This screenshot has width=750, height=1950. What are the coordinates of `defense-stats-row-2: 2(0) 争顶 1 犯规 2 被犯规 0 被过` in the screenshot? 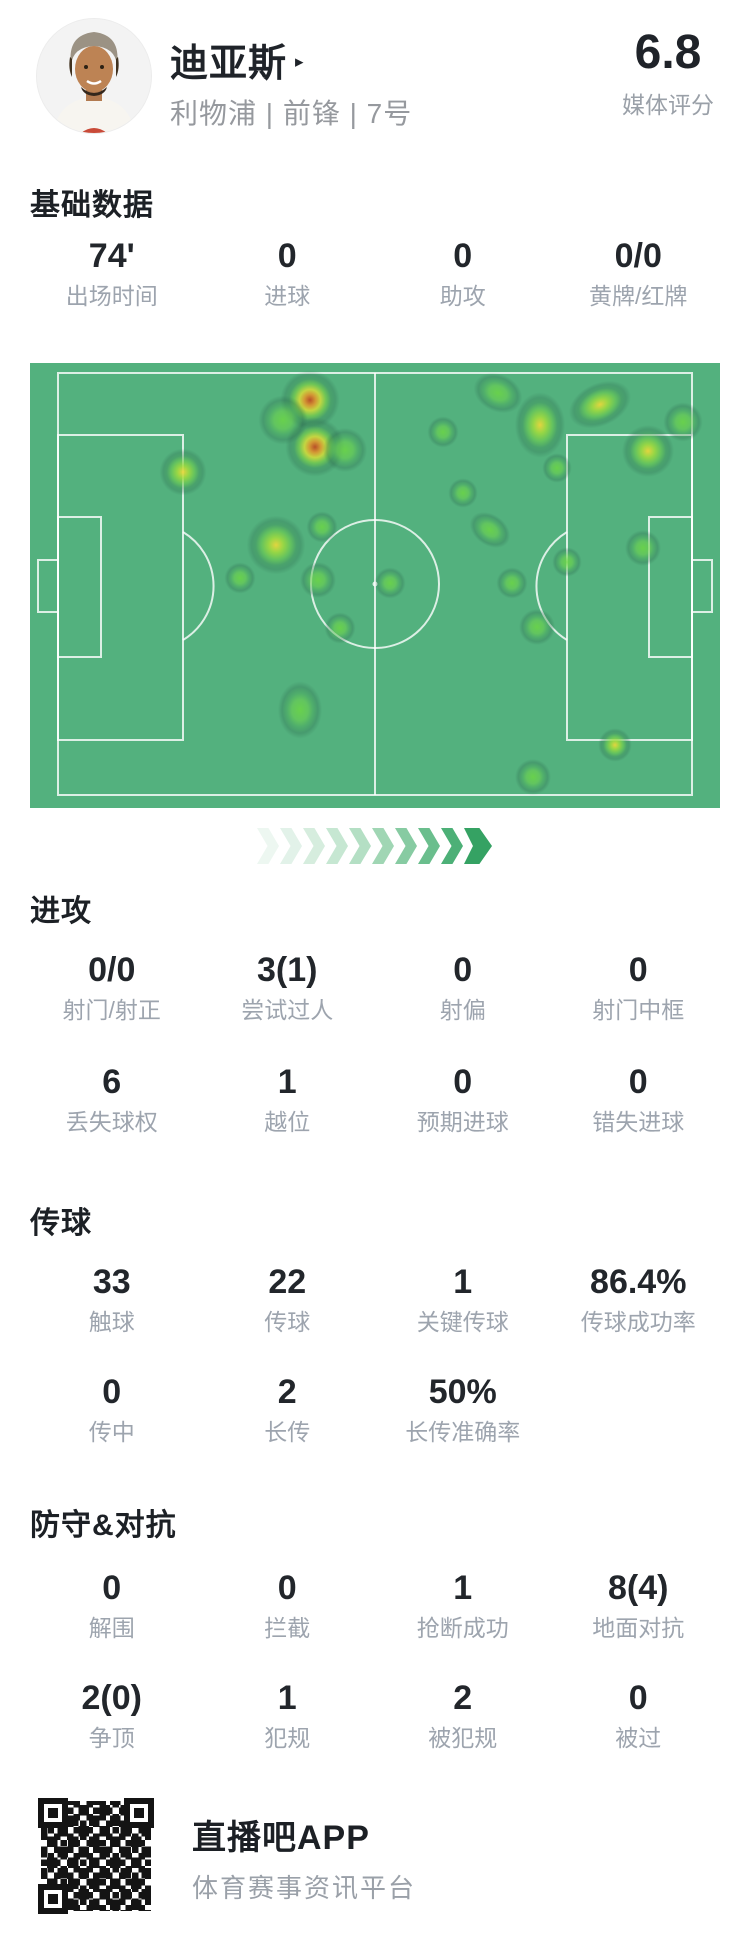 It's located at (375, 1715).